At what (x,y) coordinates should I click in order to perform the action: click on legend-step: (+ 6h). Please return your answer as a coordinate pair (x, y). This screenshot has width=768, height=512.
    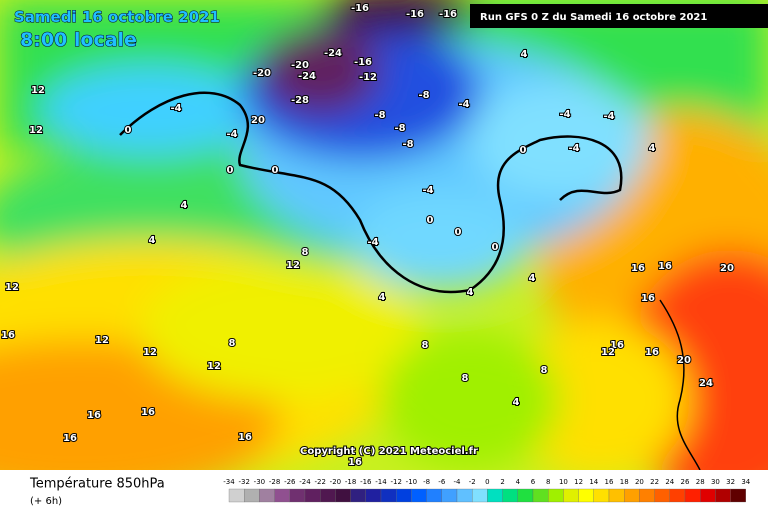
    Looking at the image, I should click on (46, 501).